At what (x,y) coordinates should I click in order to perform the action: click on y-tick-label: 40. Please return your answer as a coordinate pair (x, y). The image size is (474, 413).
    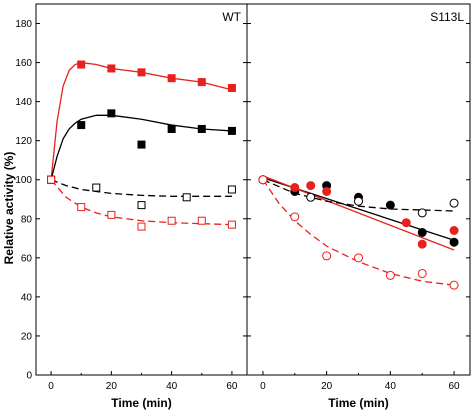
    Looking at the image, I should click on (27, 297).